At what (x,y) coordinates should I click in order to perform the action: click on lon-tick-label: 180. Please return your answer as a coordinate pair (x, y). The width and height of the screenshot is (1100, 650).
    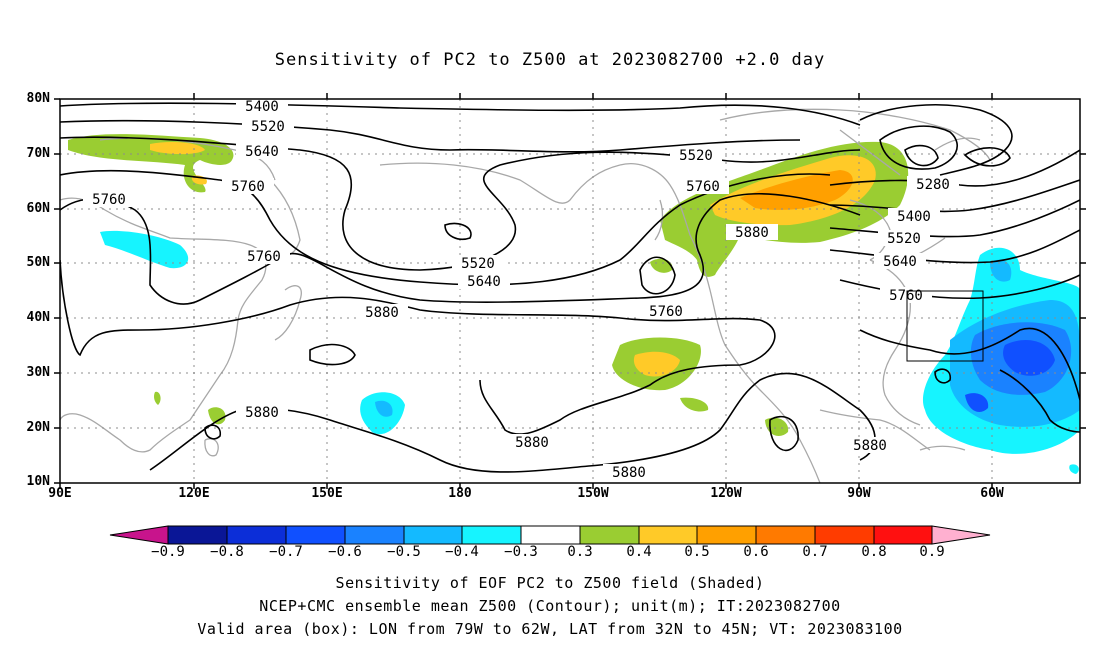
    Looking at the image, I should click on (460, 493).